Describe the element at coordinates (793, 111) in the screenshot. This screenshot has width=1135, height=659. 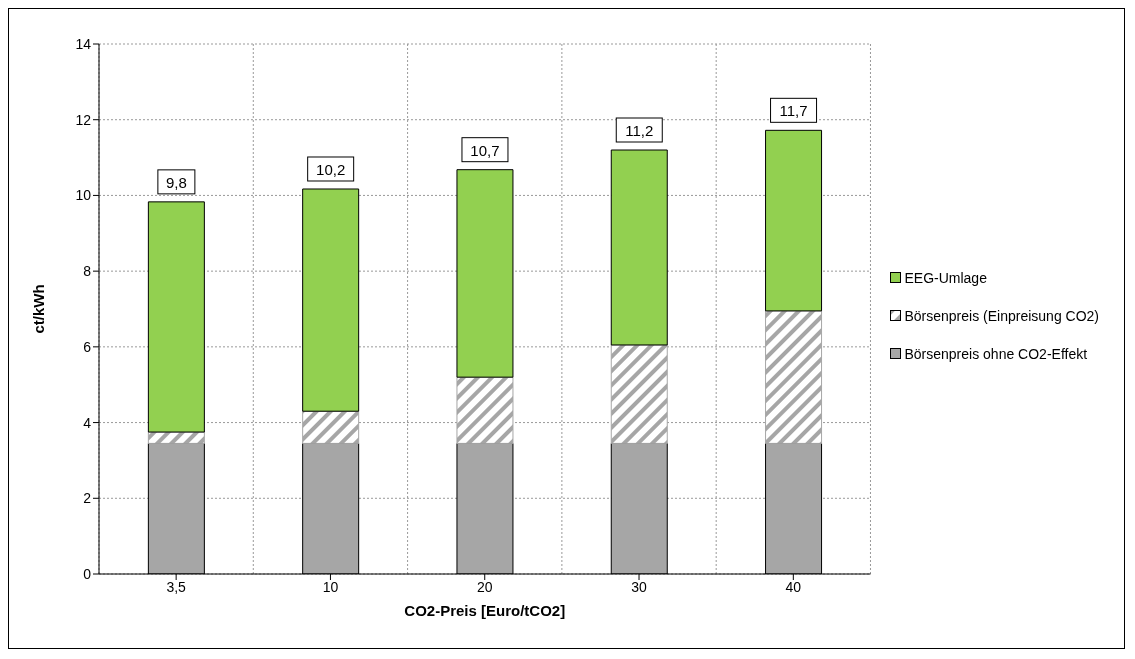
I see `total-label: 11,7` at that location.